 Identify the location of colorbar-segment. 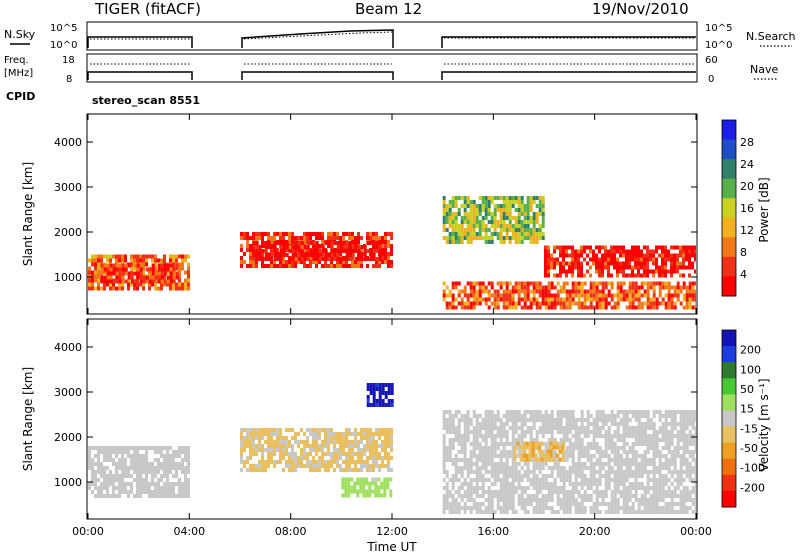
(729, 499).